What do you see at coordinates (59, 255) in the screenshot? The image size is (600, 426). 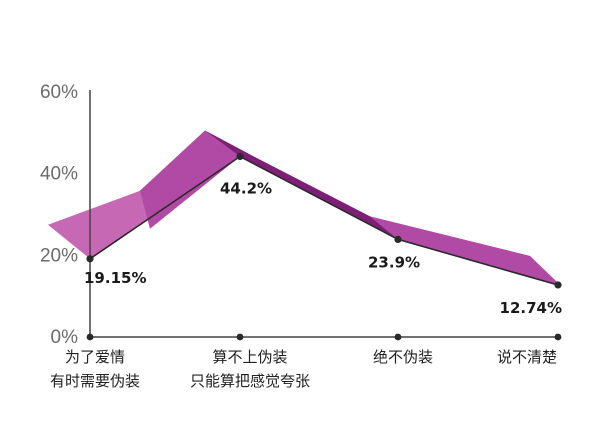 I see `y-tick-label: 20%` at bounding box center [59, 255].